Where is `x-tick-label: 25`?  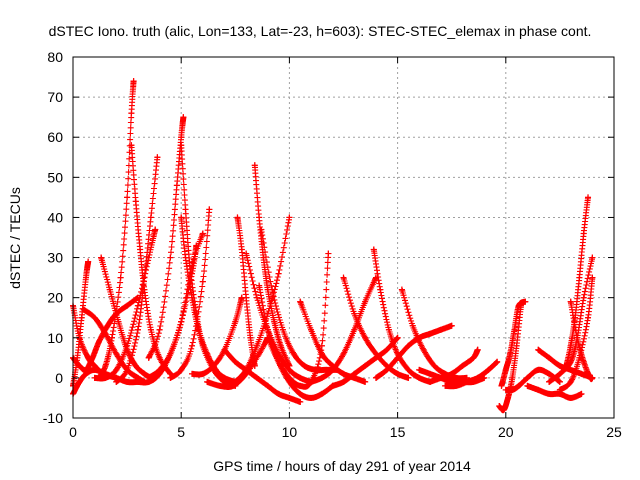
x-tick-label: 25 is located at coordinates (614, 432).